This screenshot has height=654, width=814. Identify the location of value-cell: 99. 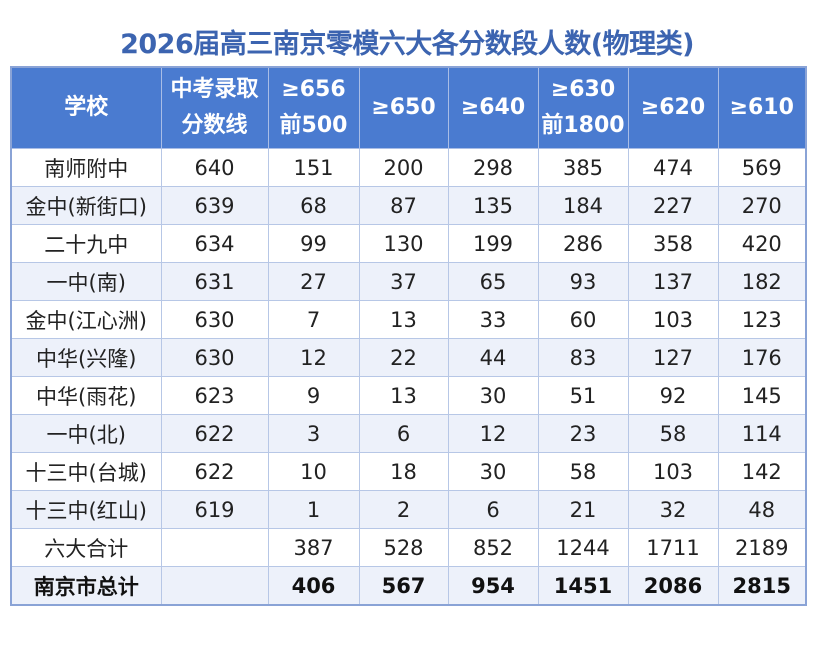
(313, 243).